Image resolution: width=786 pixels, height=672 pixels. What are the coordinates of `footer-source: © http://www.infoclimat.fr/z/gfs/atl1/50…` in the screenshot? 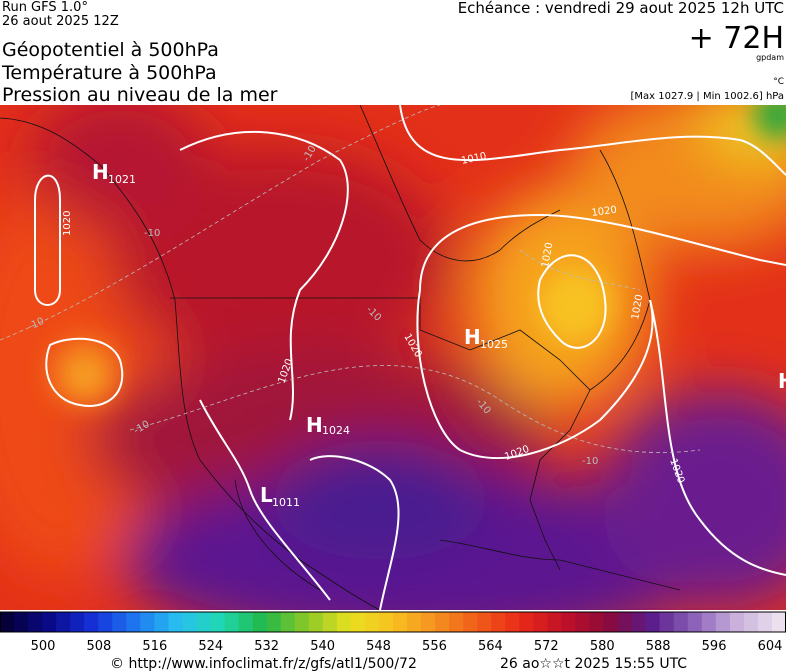 It's located at (263, 664).